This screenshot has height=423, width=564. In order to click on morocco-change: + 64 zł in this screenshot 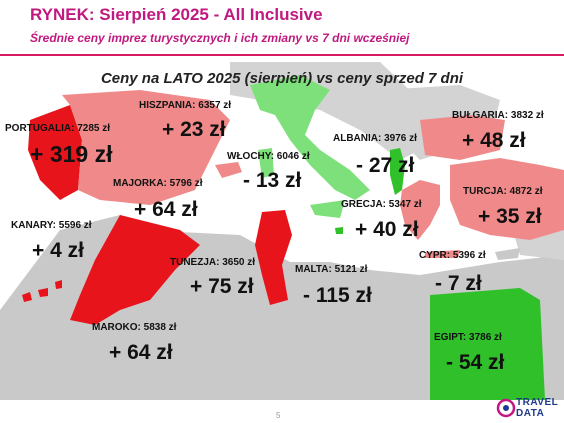, I will do `click(141, 352)`.